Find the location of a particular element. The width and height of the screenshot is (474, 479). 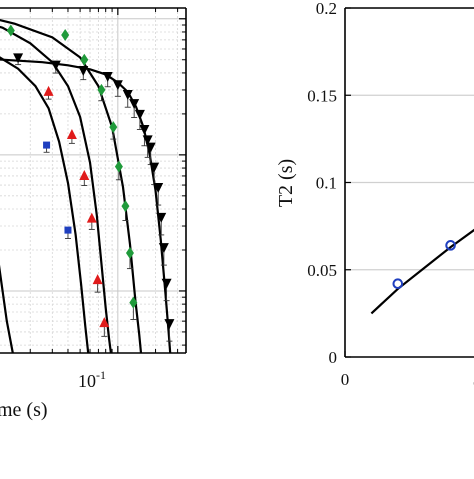

right-x-tick-label: 0 is located at coordinates (345, 379).